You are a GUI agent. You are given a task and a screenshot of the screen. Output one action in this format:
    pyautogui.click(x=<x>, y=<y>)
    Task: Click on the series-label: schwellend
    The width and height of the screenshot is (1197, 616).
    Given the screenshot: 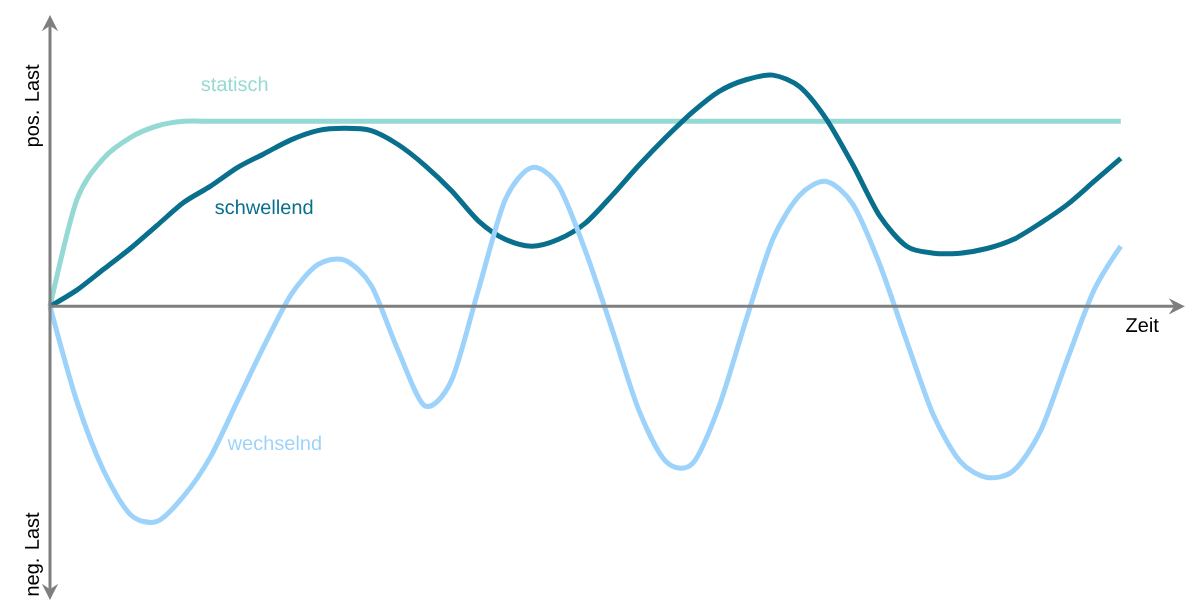 What is the action you would take?
    pyautogui.click(x=264, y=207)
    